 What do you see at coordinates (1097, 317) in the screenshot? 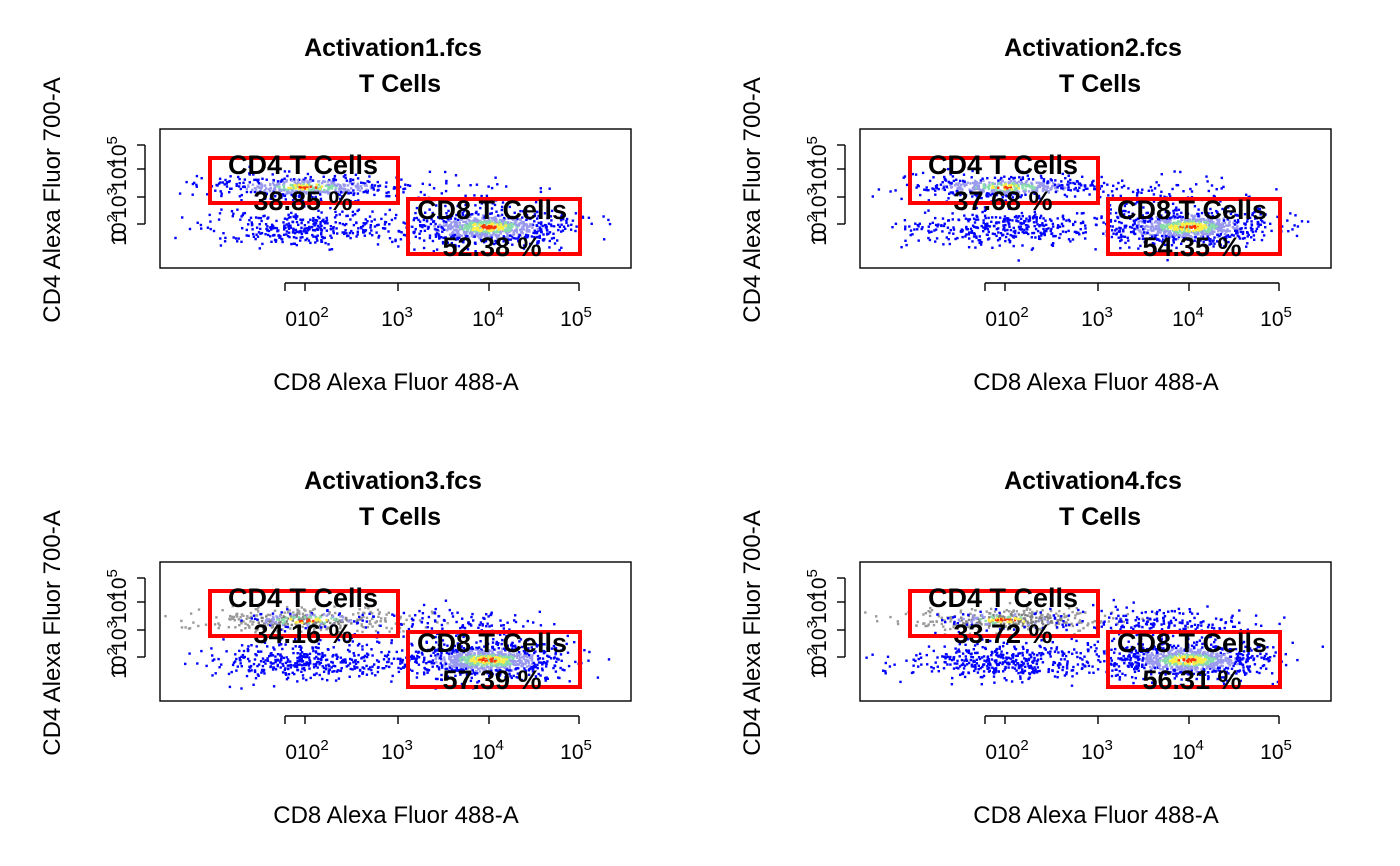
I see `x-tick-label: 103` at bounding box center [1097, 317].